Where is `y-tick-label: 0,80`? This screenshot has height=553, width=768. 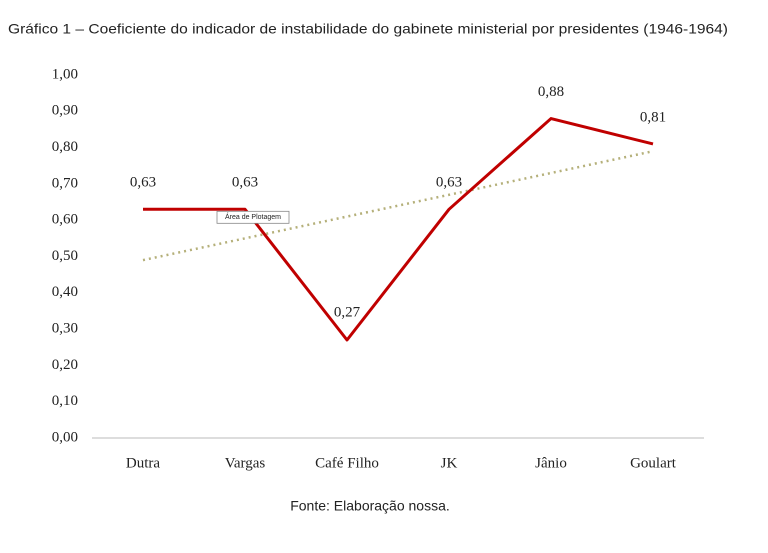
y-tick-label: 0,80 is located at coordinates (65, 147).